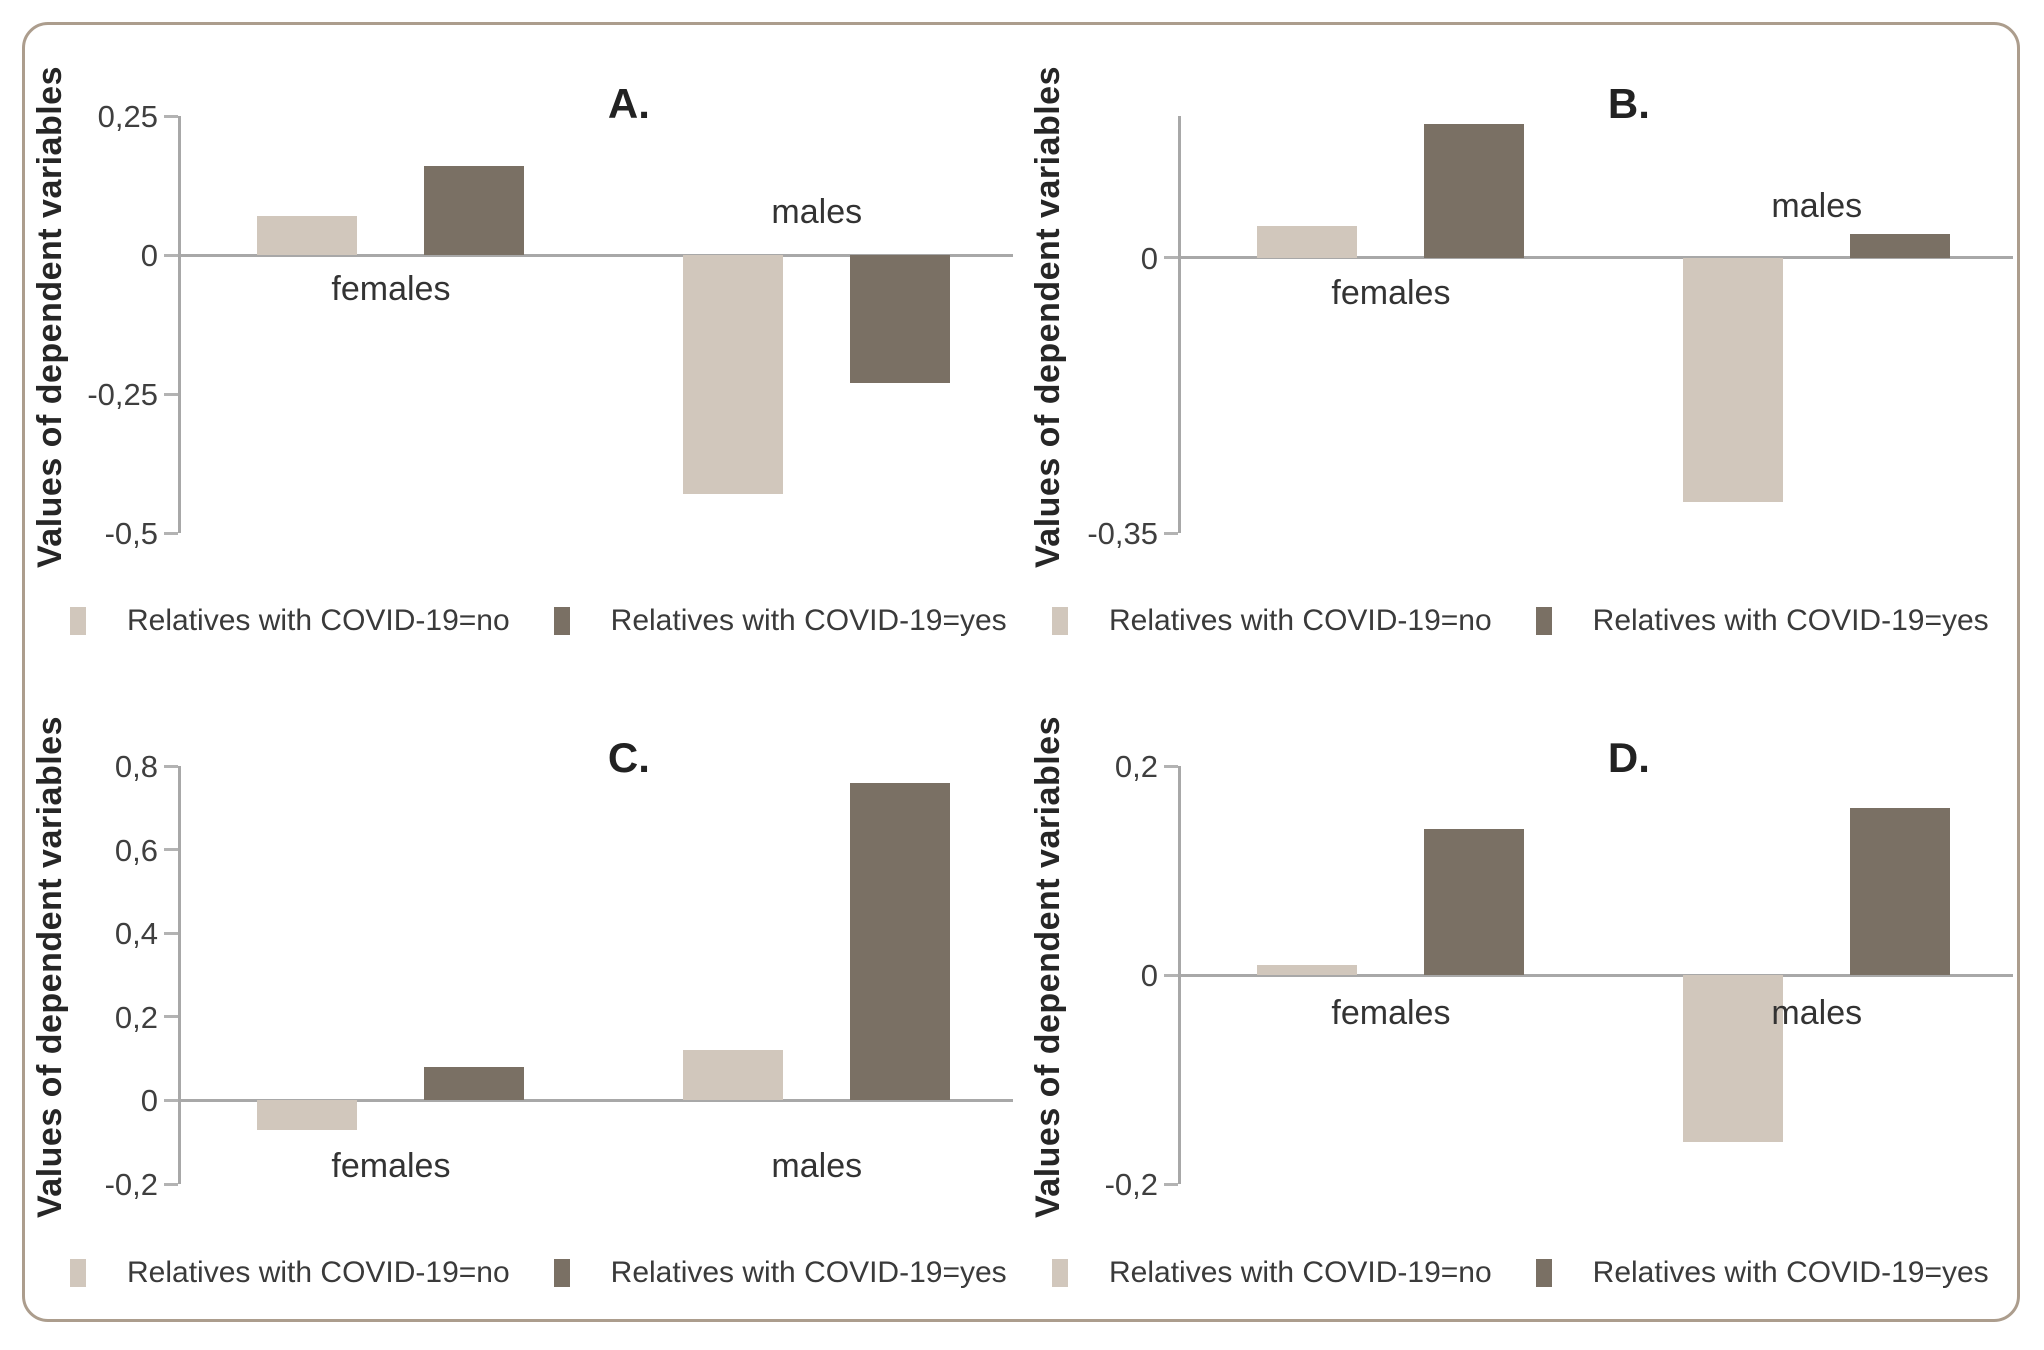 The image size is (2044, 1350). I want to click on y-axis-tick-label: 0,8, so click(136, 766).